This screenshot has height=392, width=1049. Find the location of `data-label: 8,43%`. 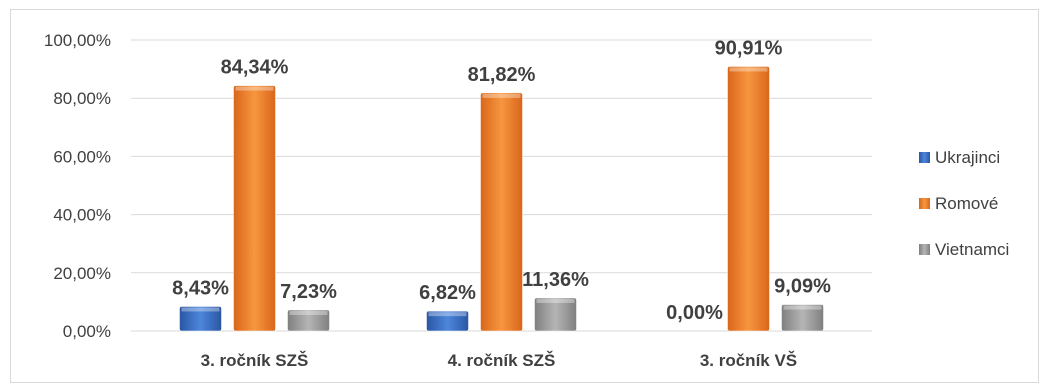

data-label: 8,43% is located at coordinates (200, 288).